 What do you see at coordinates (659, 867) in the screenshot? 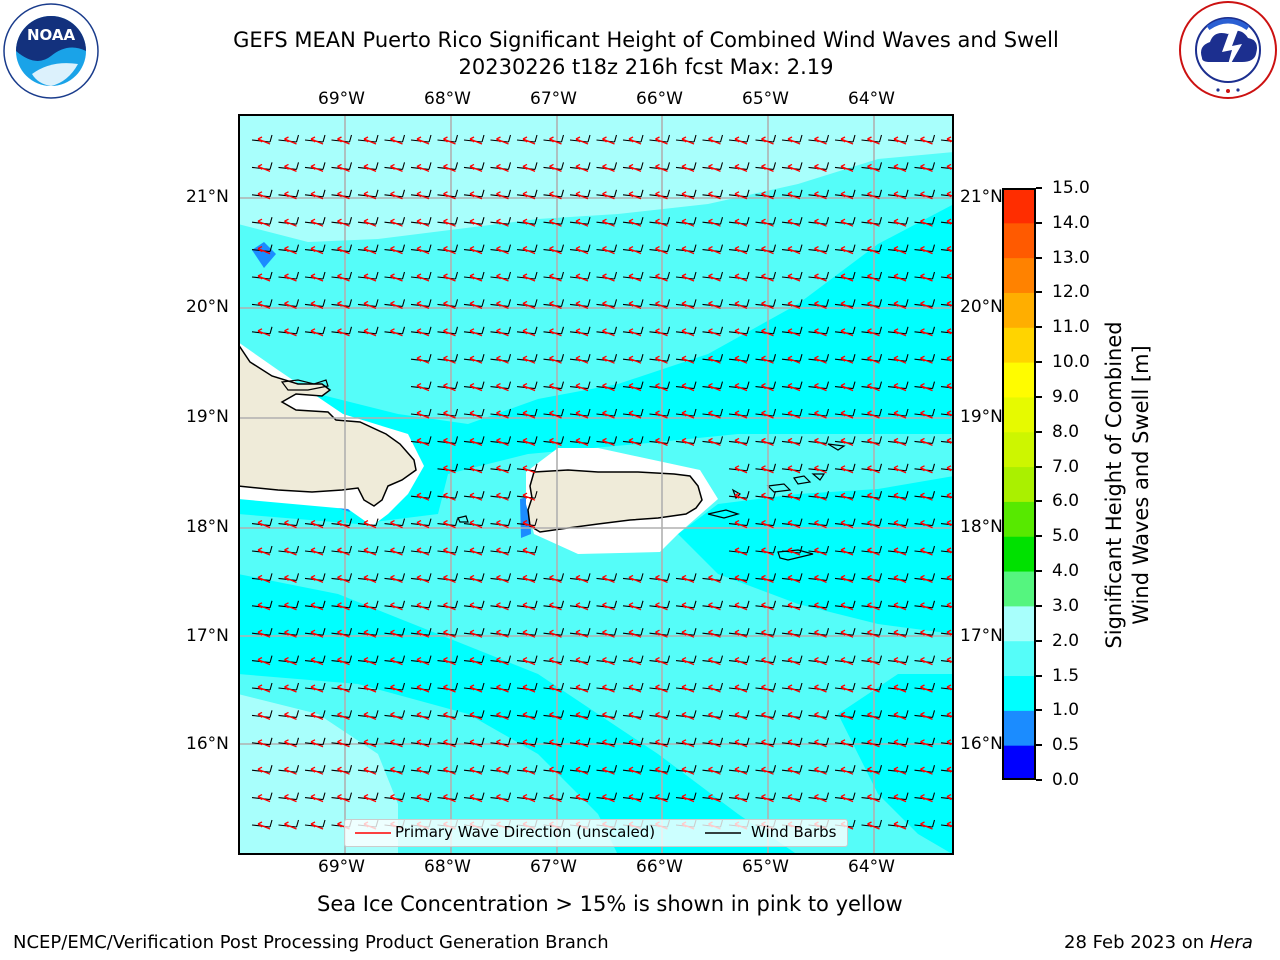
I see `lon-label-bottom: 66°W` at bounding box center [659, 867].